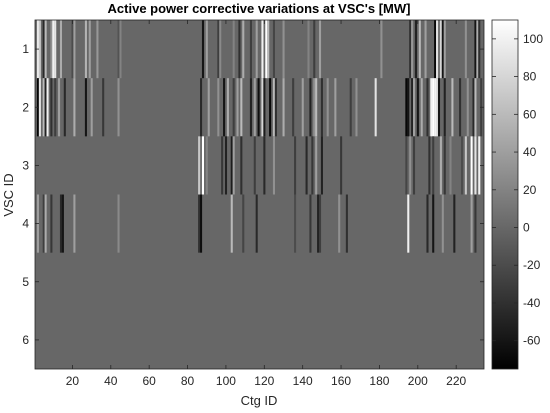 The height and width of the screenshot is (413, 550). I want to click on x-tick-label: 200, so click(418, 381).